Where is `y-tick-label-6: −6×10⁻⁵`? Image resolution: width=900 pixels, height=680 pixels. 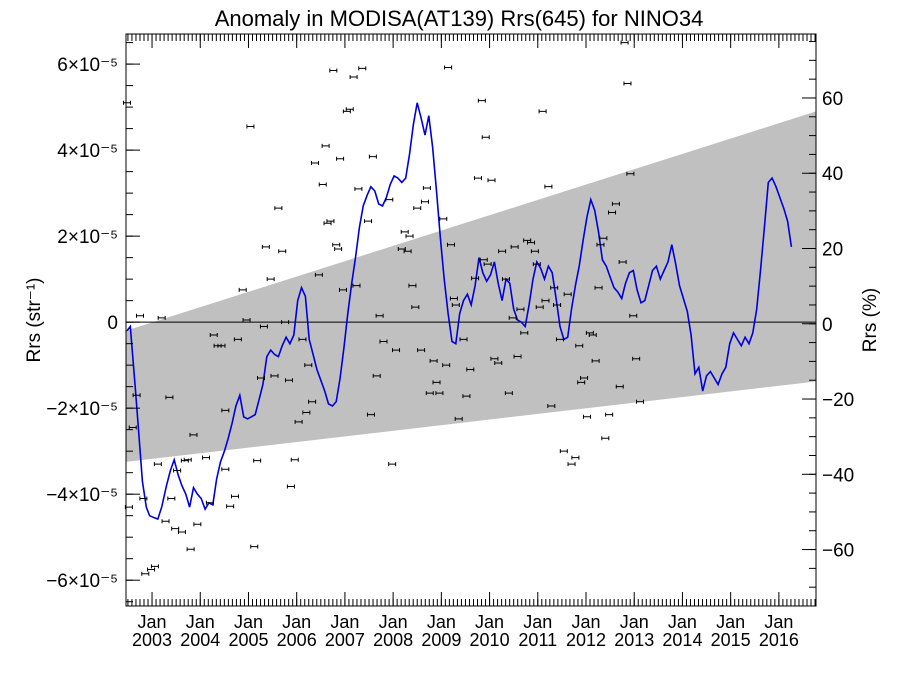
y-tick-label-6: −6×10⁻⁵ is located at coordinates (82, 581).